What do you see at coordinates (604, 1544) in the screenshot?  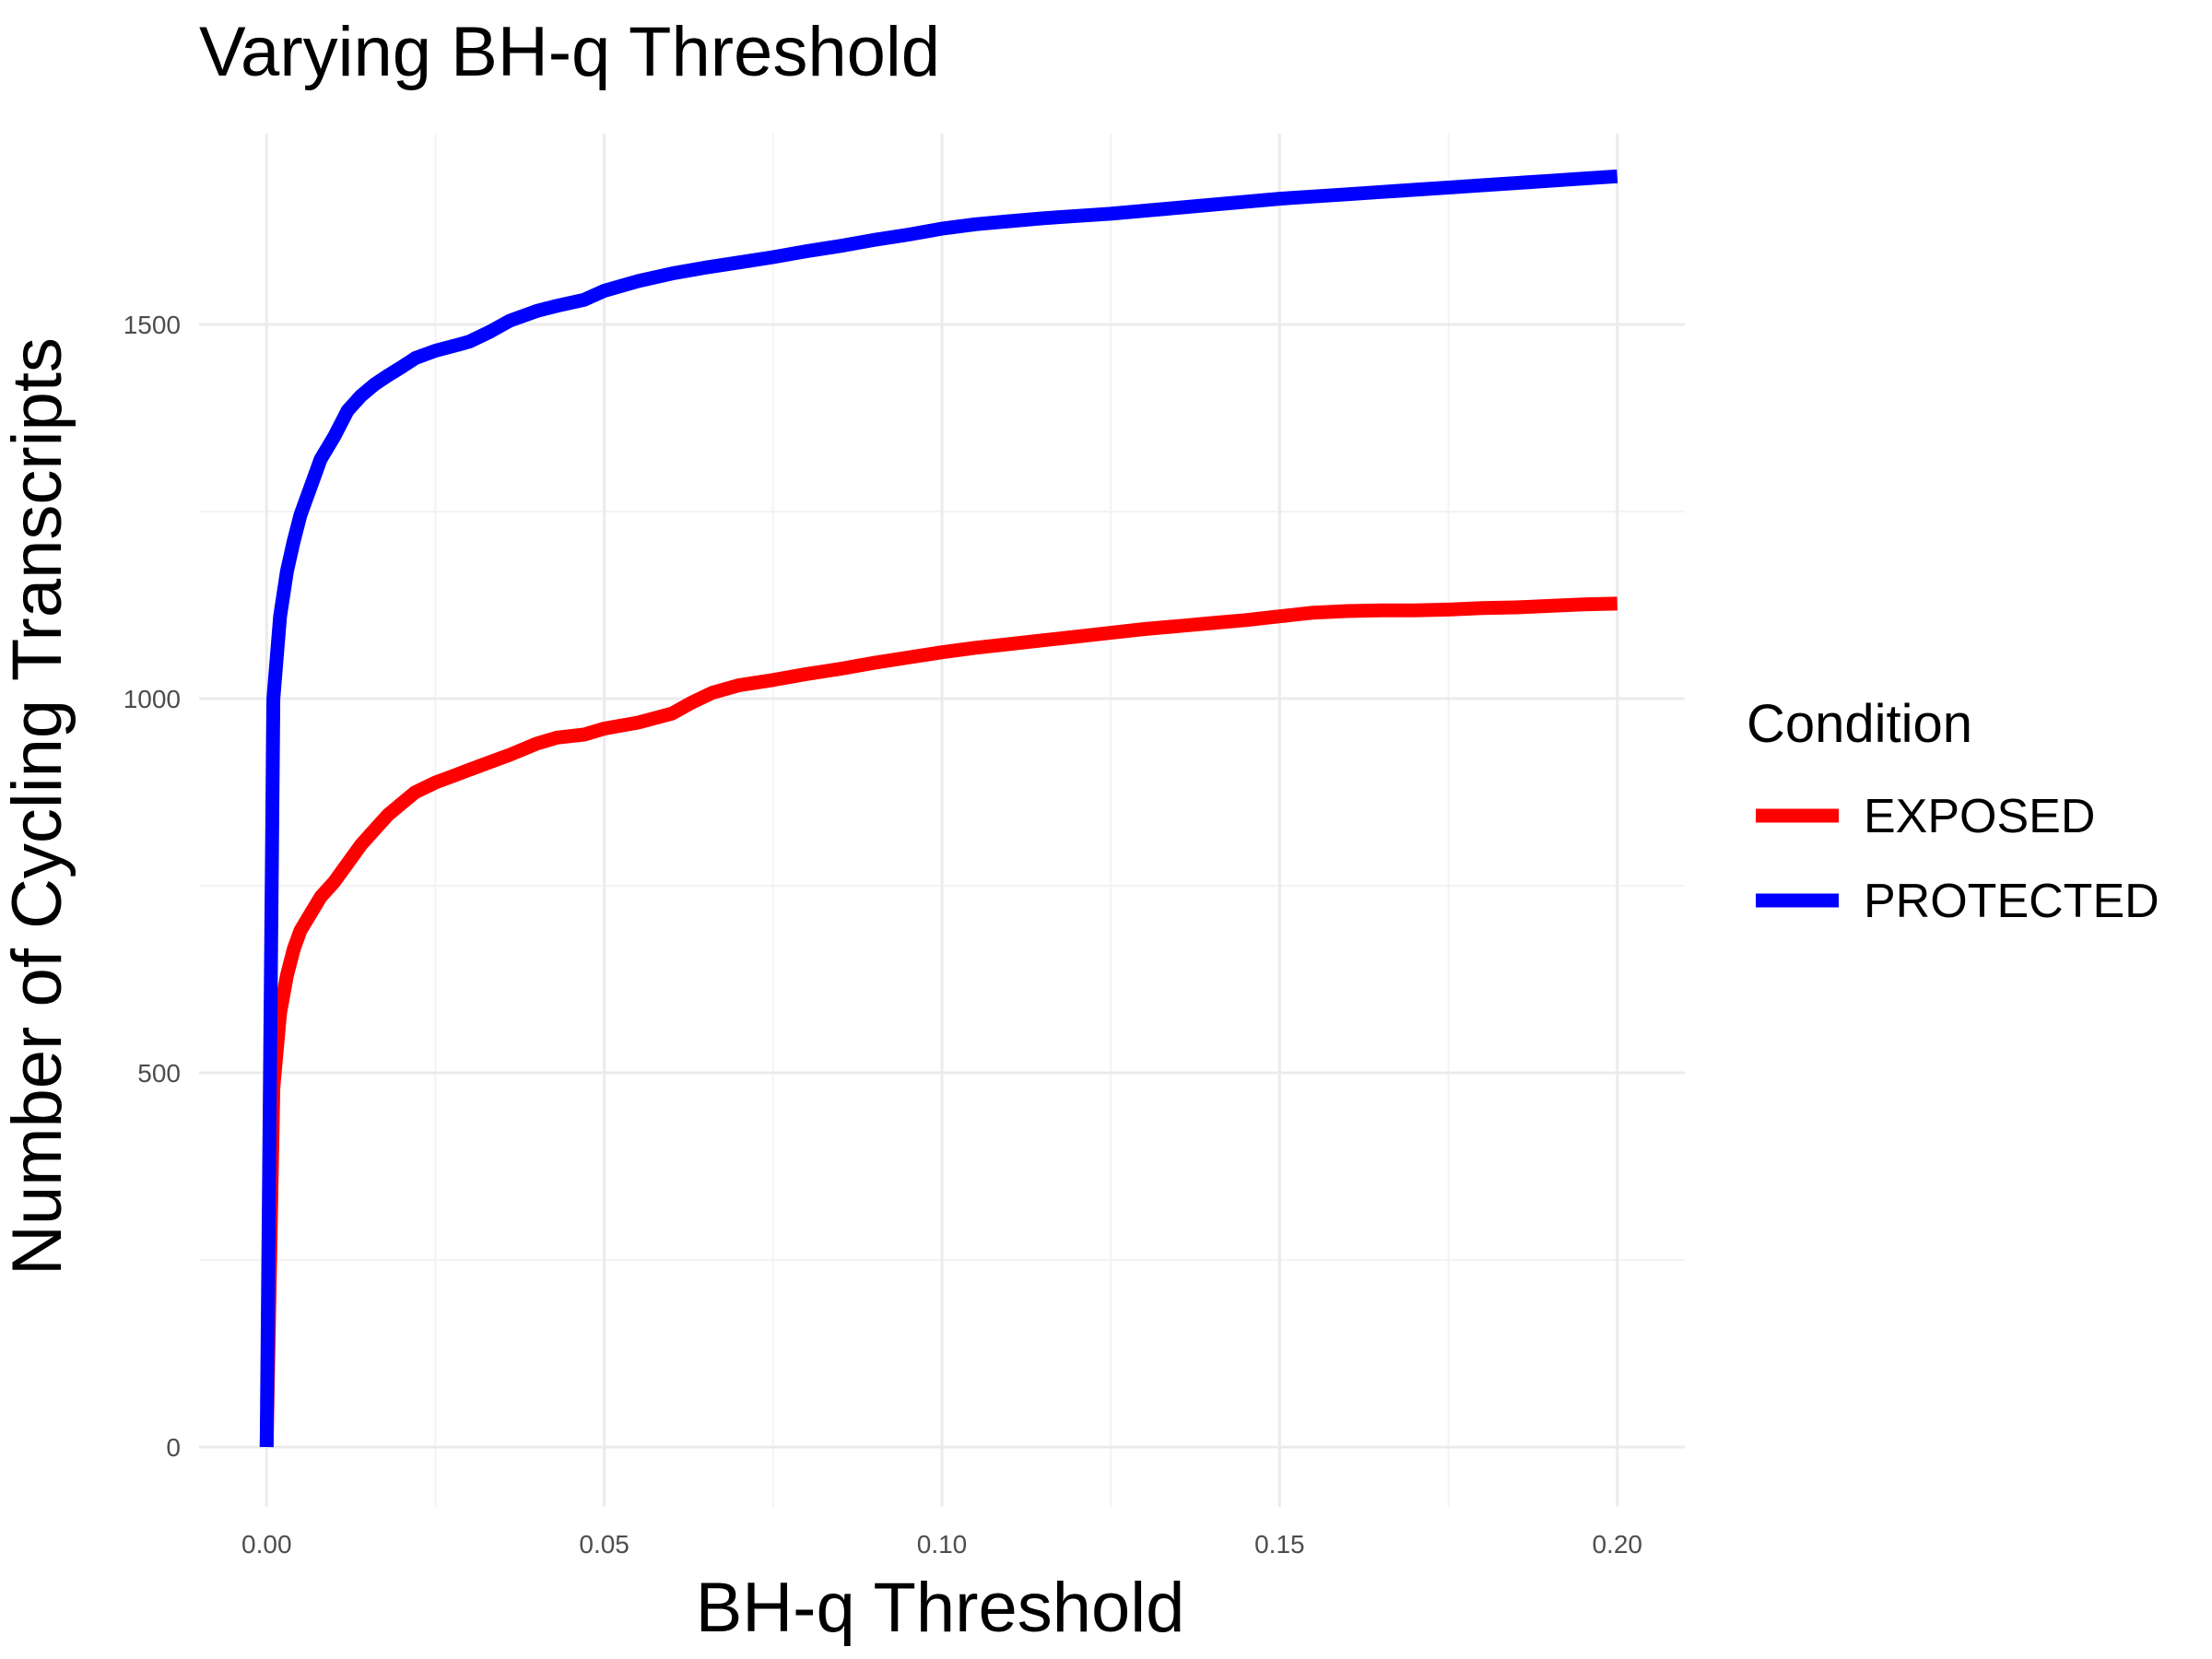 I see `x-tick-label: 0.05` at bounding box center [604, 1544].